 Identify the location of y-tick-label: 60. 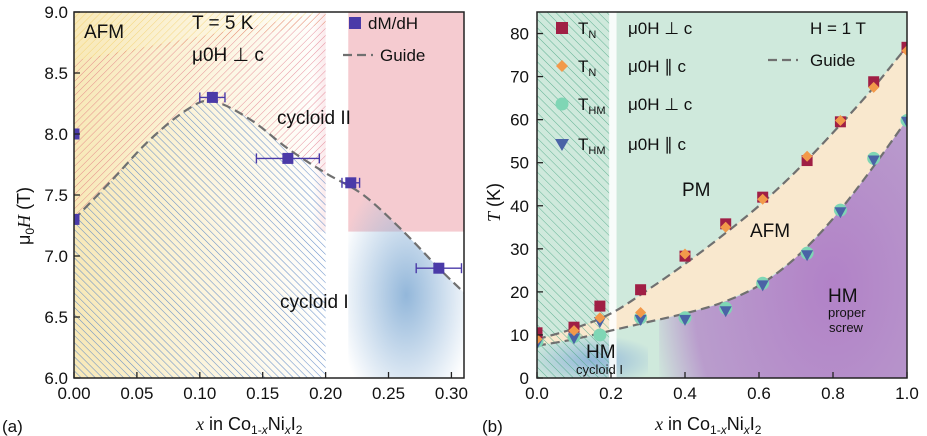
(519, 120).